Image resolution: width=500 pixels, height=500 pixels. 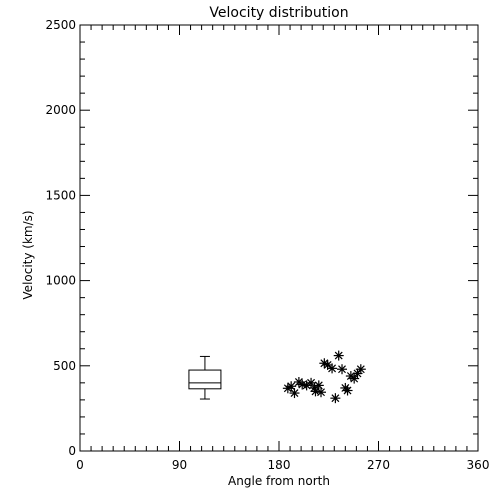 What do you see at coordinates (278, 13) in the screenshot?
I see `chart-title: Velocity distribution` at bounding box center [278, 13].